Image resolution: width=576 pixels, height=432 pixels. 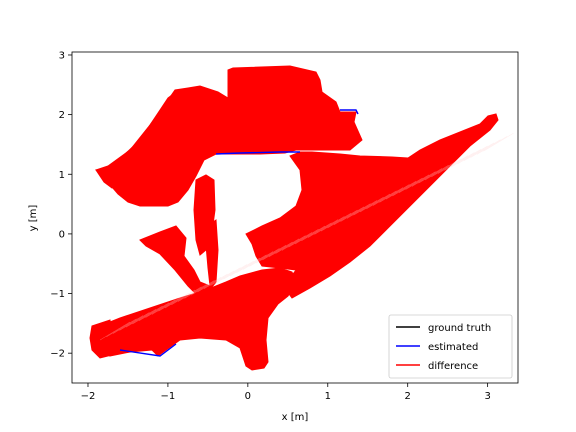 I want to click on legend-label-difference: difference, so click(x=453, y=366).